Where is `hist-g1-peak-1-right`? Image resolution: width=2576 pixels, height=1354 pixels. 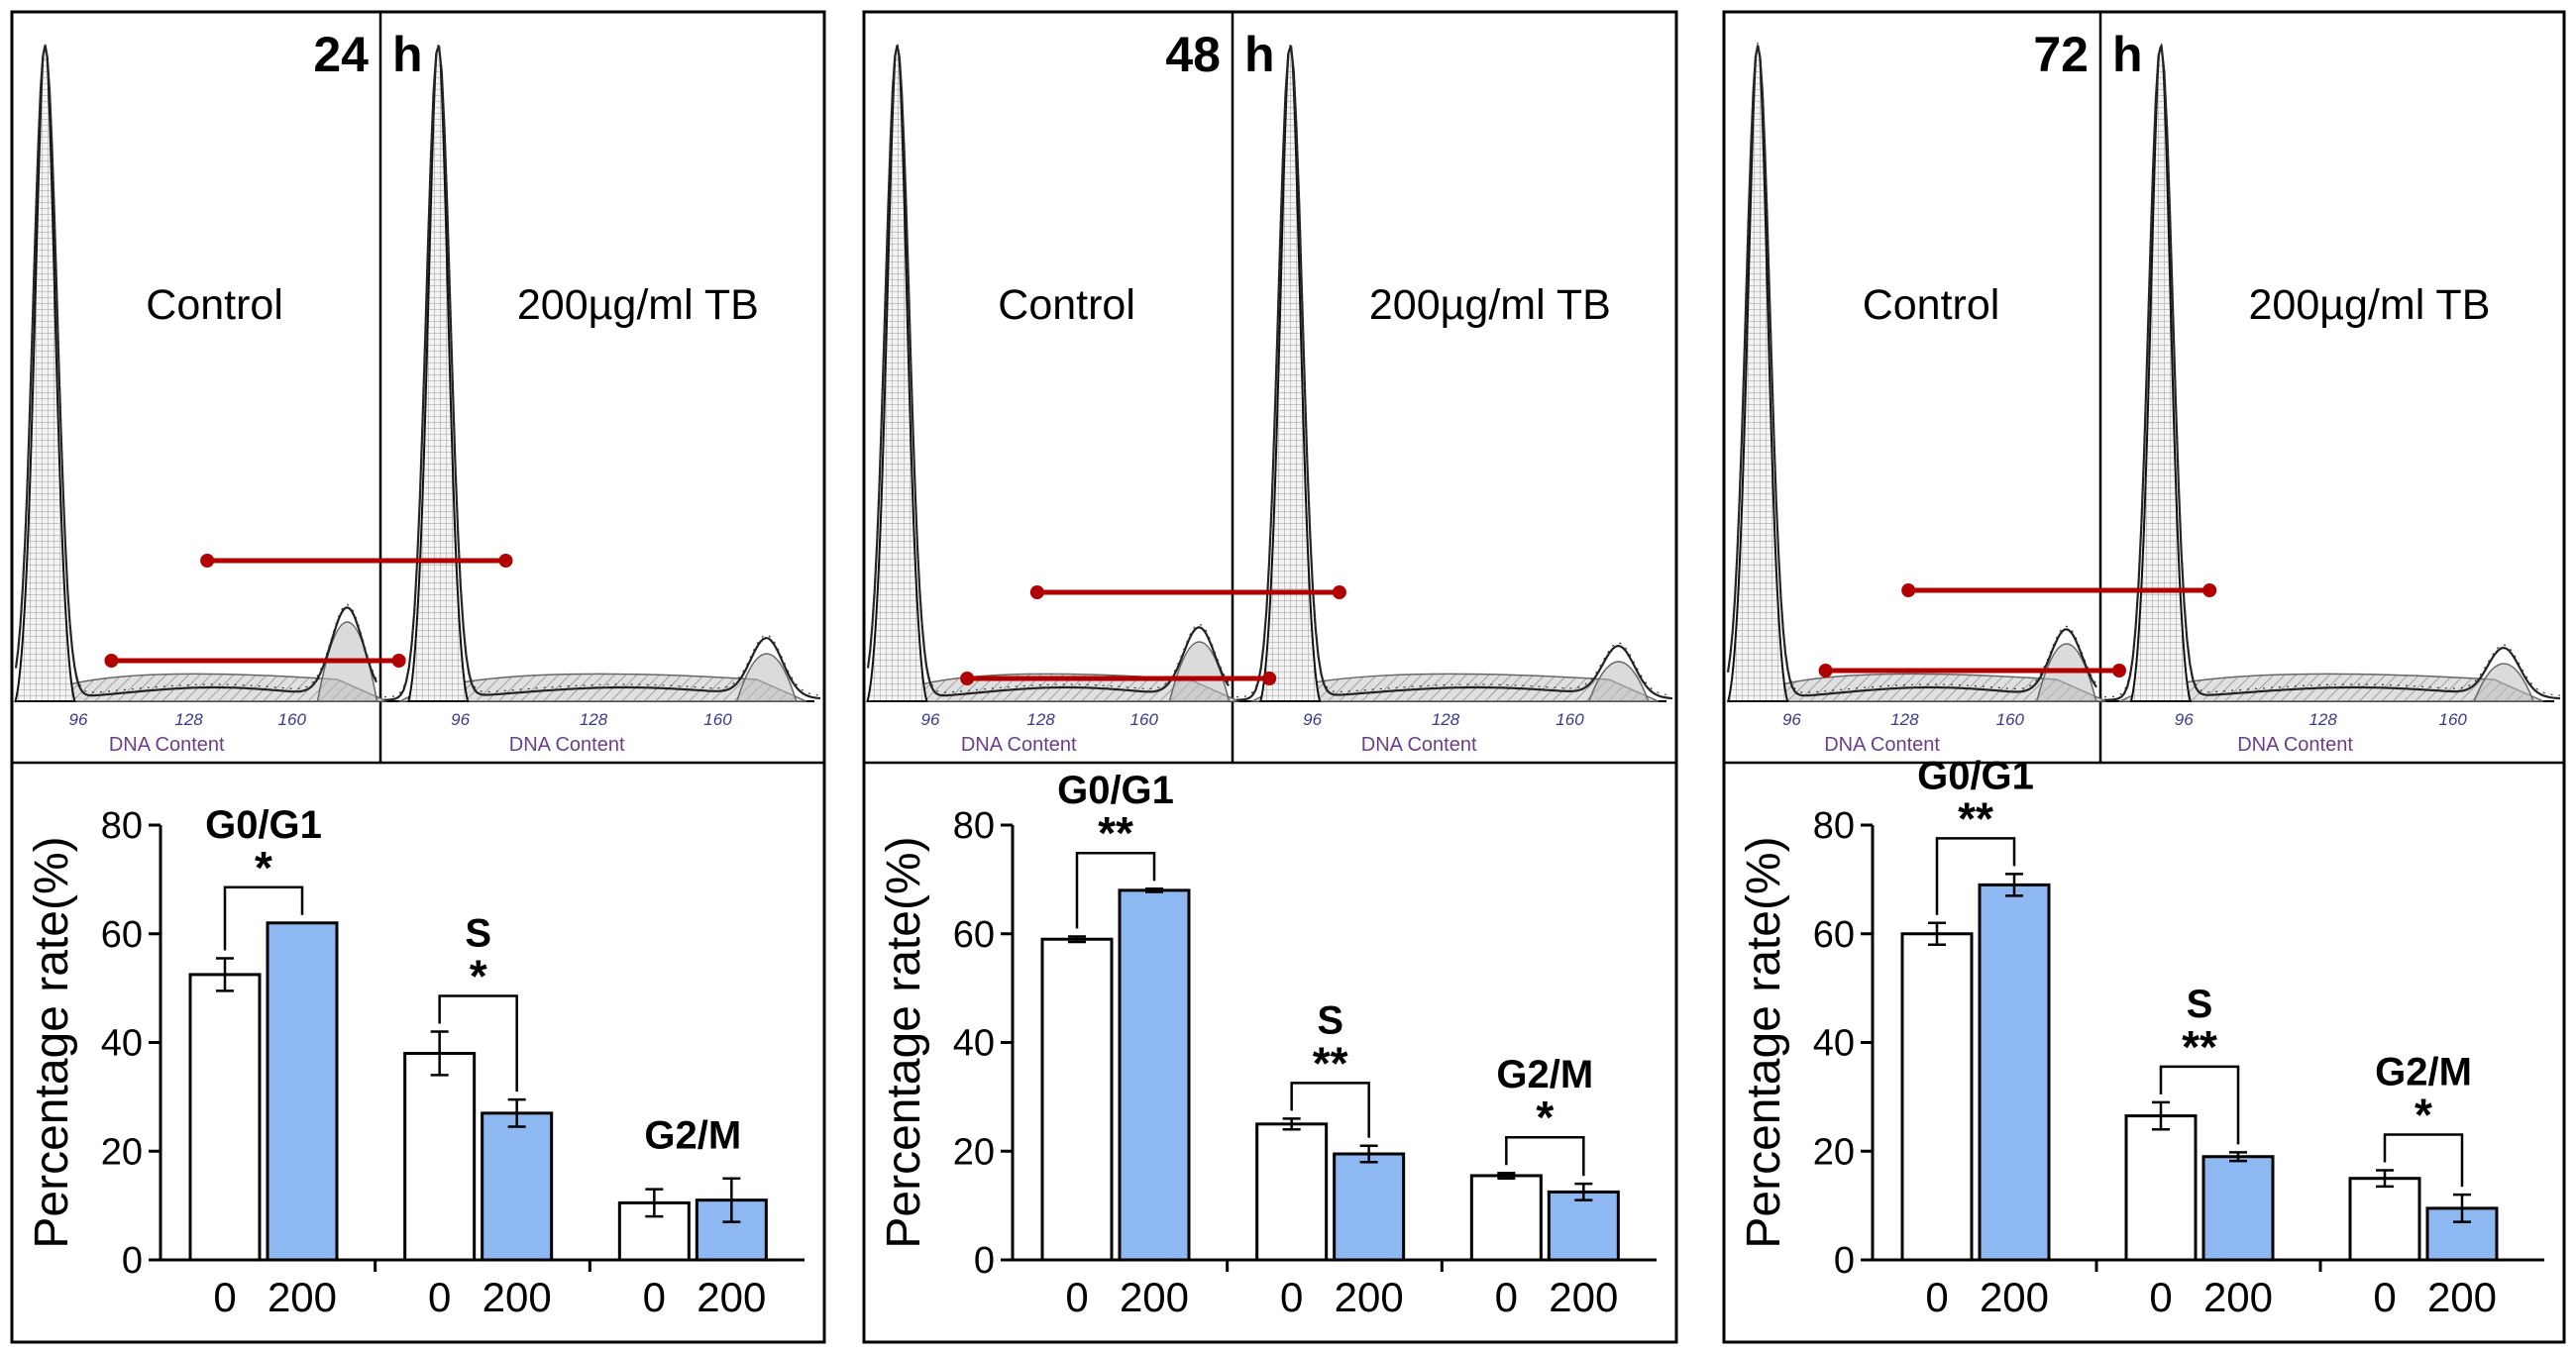
hist-g1-peak-1-right is located at coordinates (1290, 374).